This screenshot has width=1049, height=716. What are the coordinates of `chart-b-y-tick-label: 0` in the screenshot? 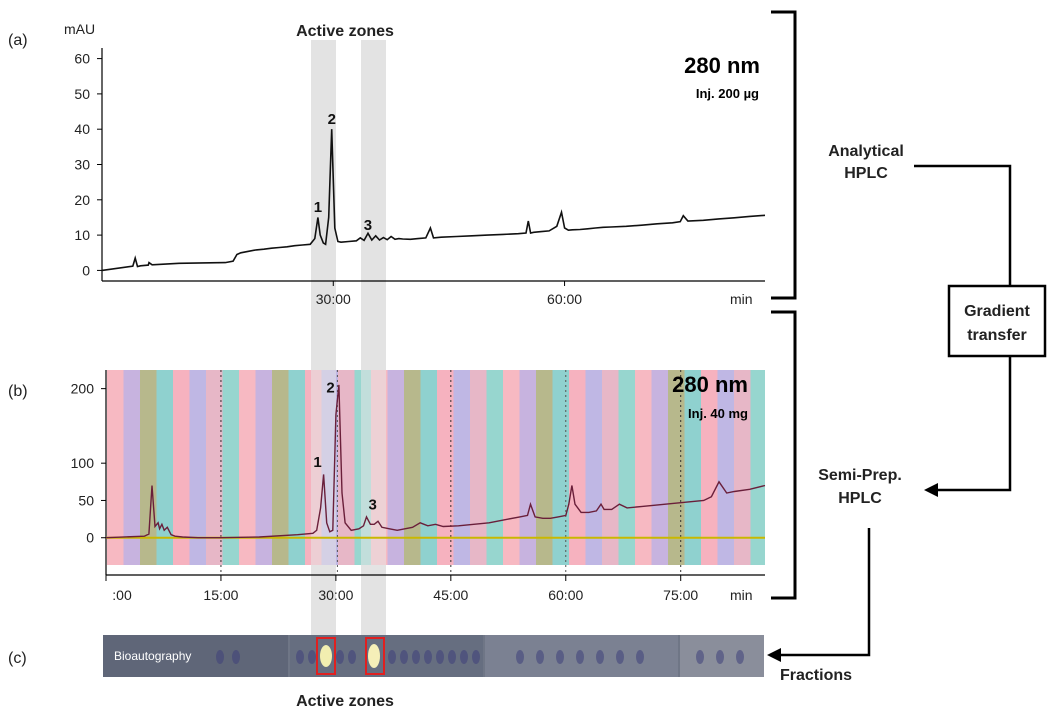 It's located at (90, 538).